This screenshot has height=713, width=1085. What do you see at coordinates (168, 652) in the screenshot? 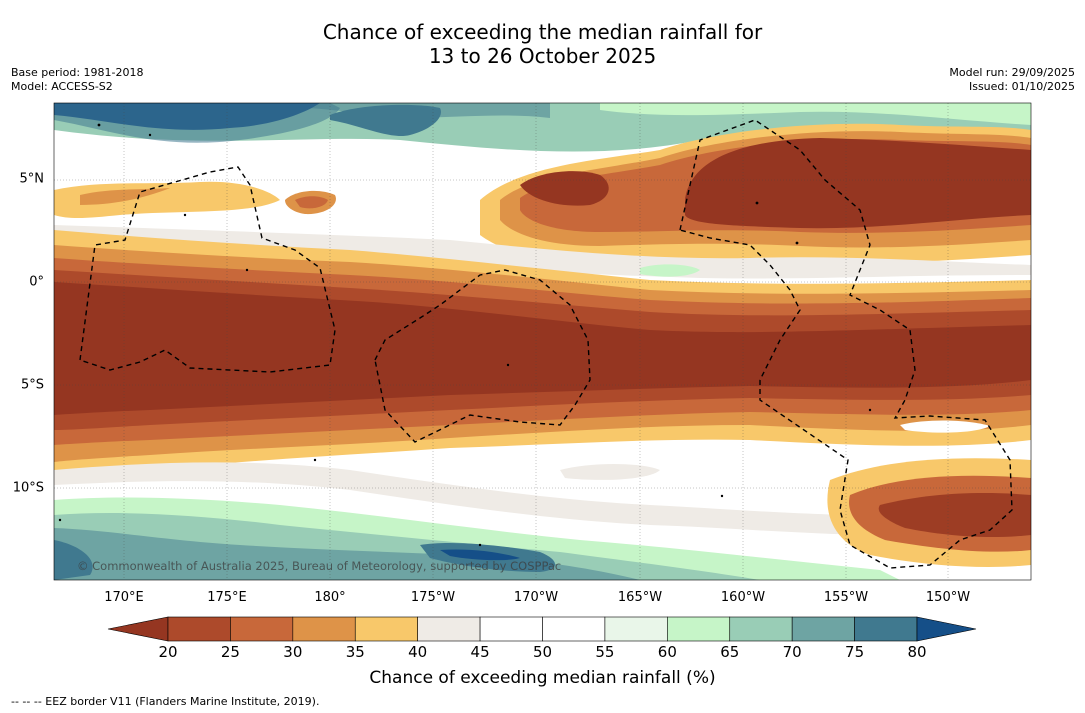
I see `colorbar-tick-label: 20` at bounding box center [168, 652].